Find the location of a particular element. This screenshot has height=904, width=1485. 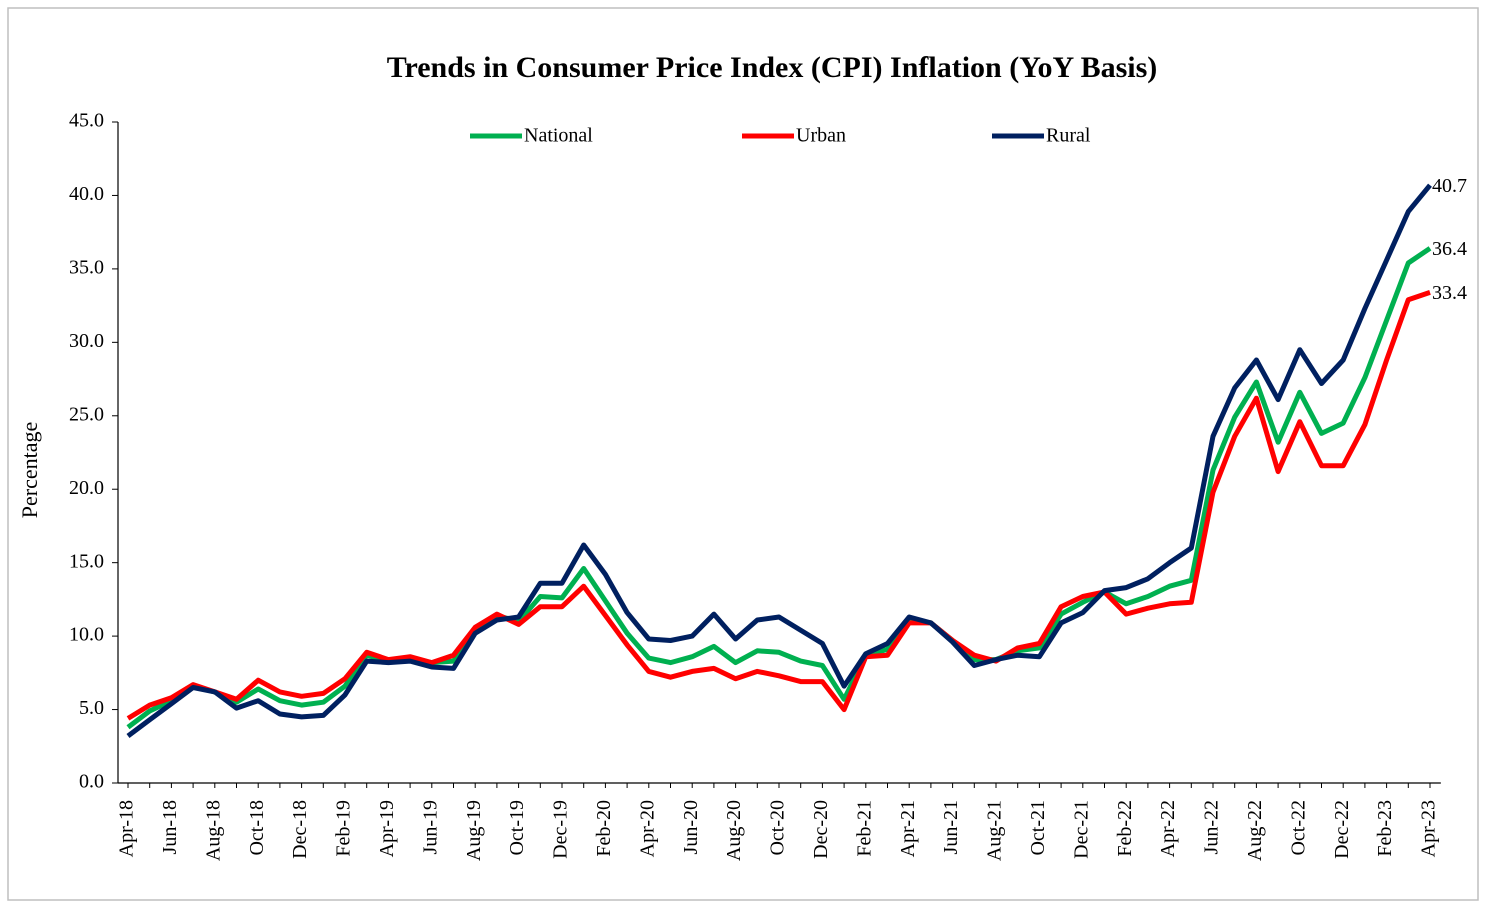

x-tick-label: Aug-19 is located at coordinates (474, 830).